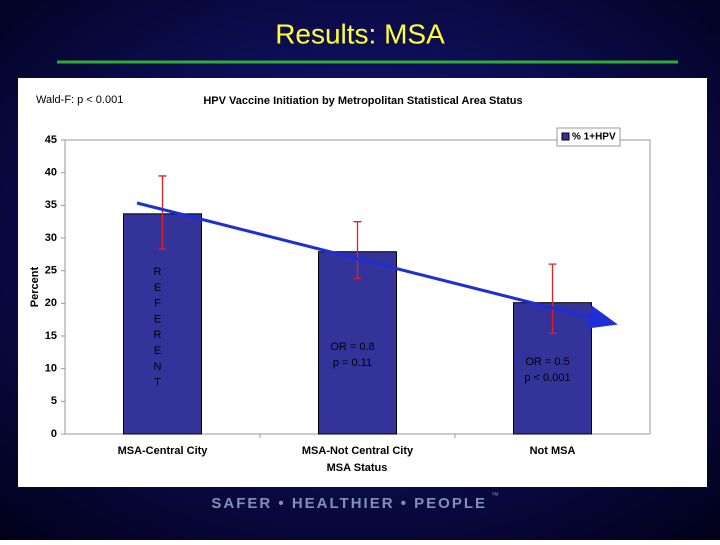  Describe the element at coordinates (79, 100) in the screenshot. I see `chart-subtitle: Wald-F: p < 0.001` at that location.